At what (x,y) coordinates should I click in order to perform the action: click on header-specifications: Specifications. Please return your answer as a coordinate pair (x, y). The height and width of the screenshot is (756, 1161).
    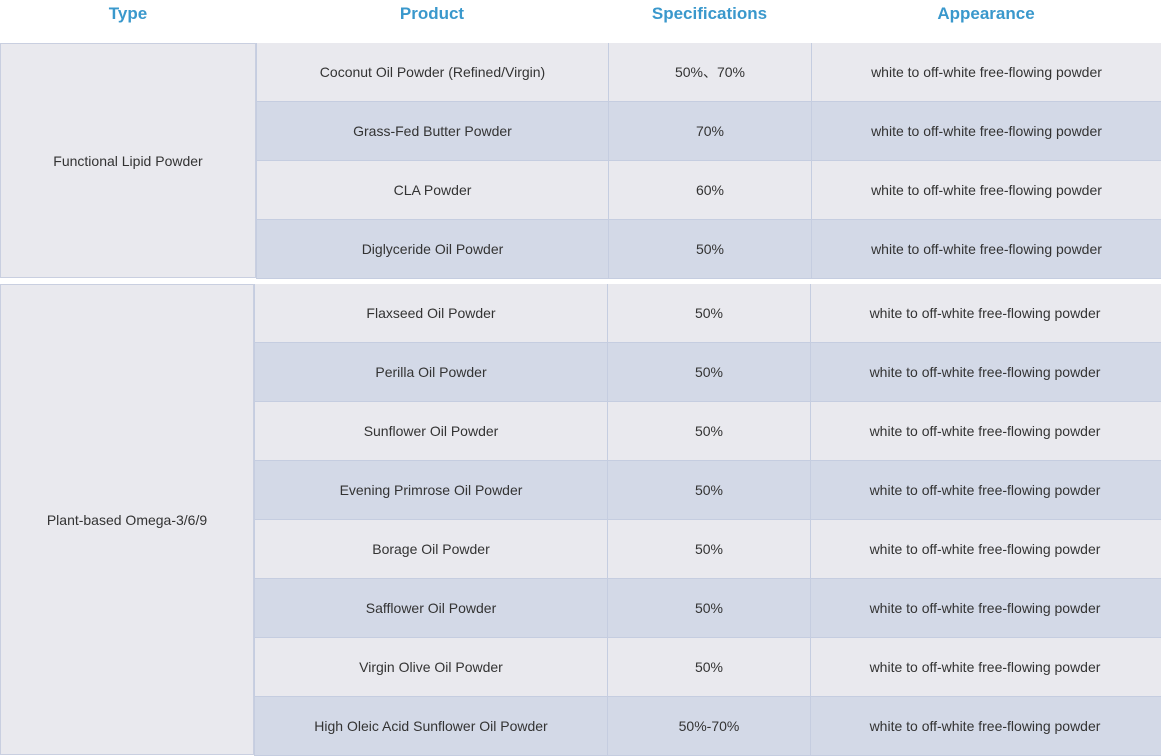
    Looking at the image, I should click on (709, 13).